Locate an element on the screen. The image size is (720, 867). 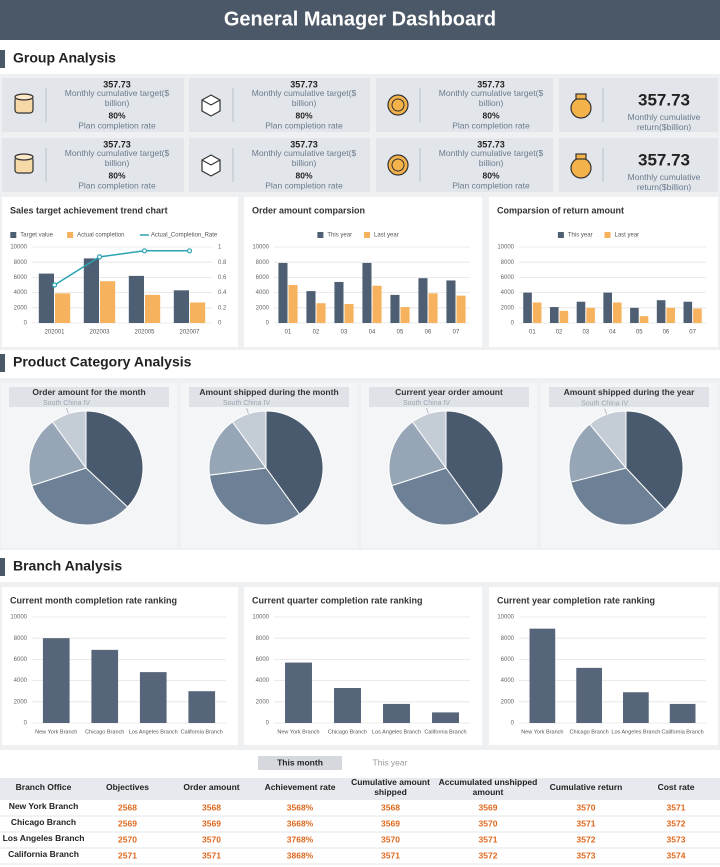
x-tick-label: 06 is located at coordinates (428, 333).